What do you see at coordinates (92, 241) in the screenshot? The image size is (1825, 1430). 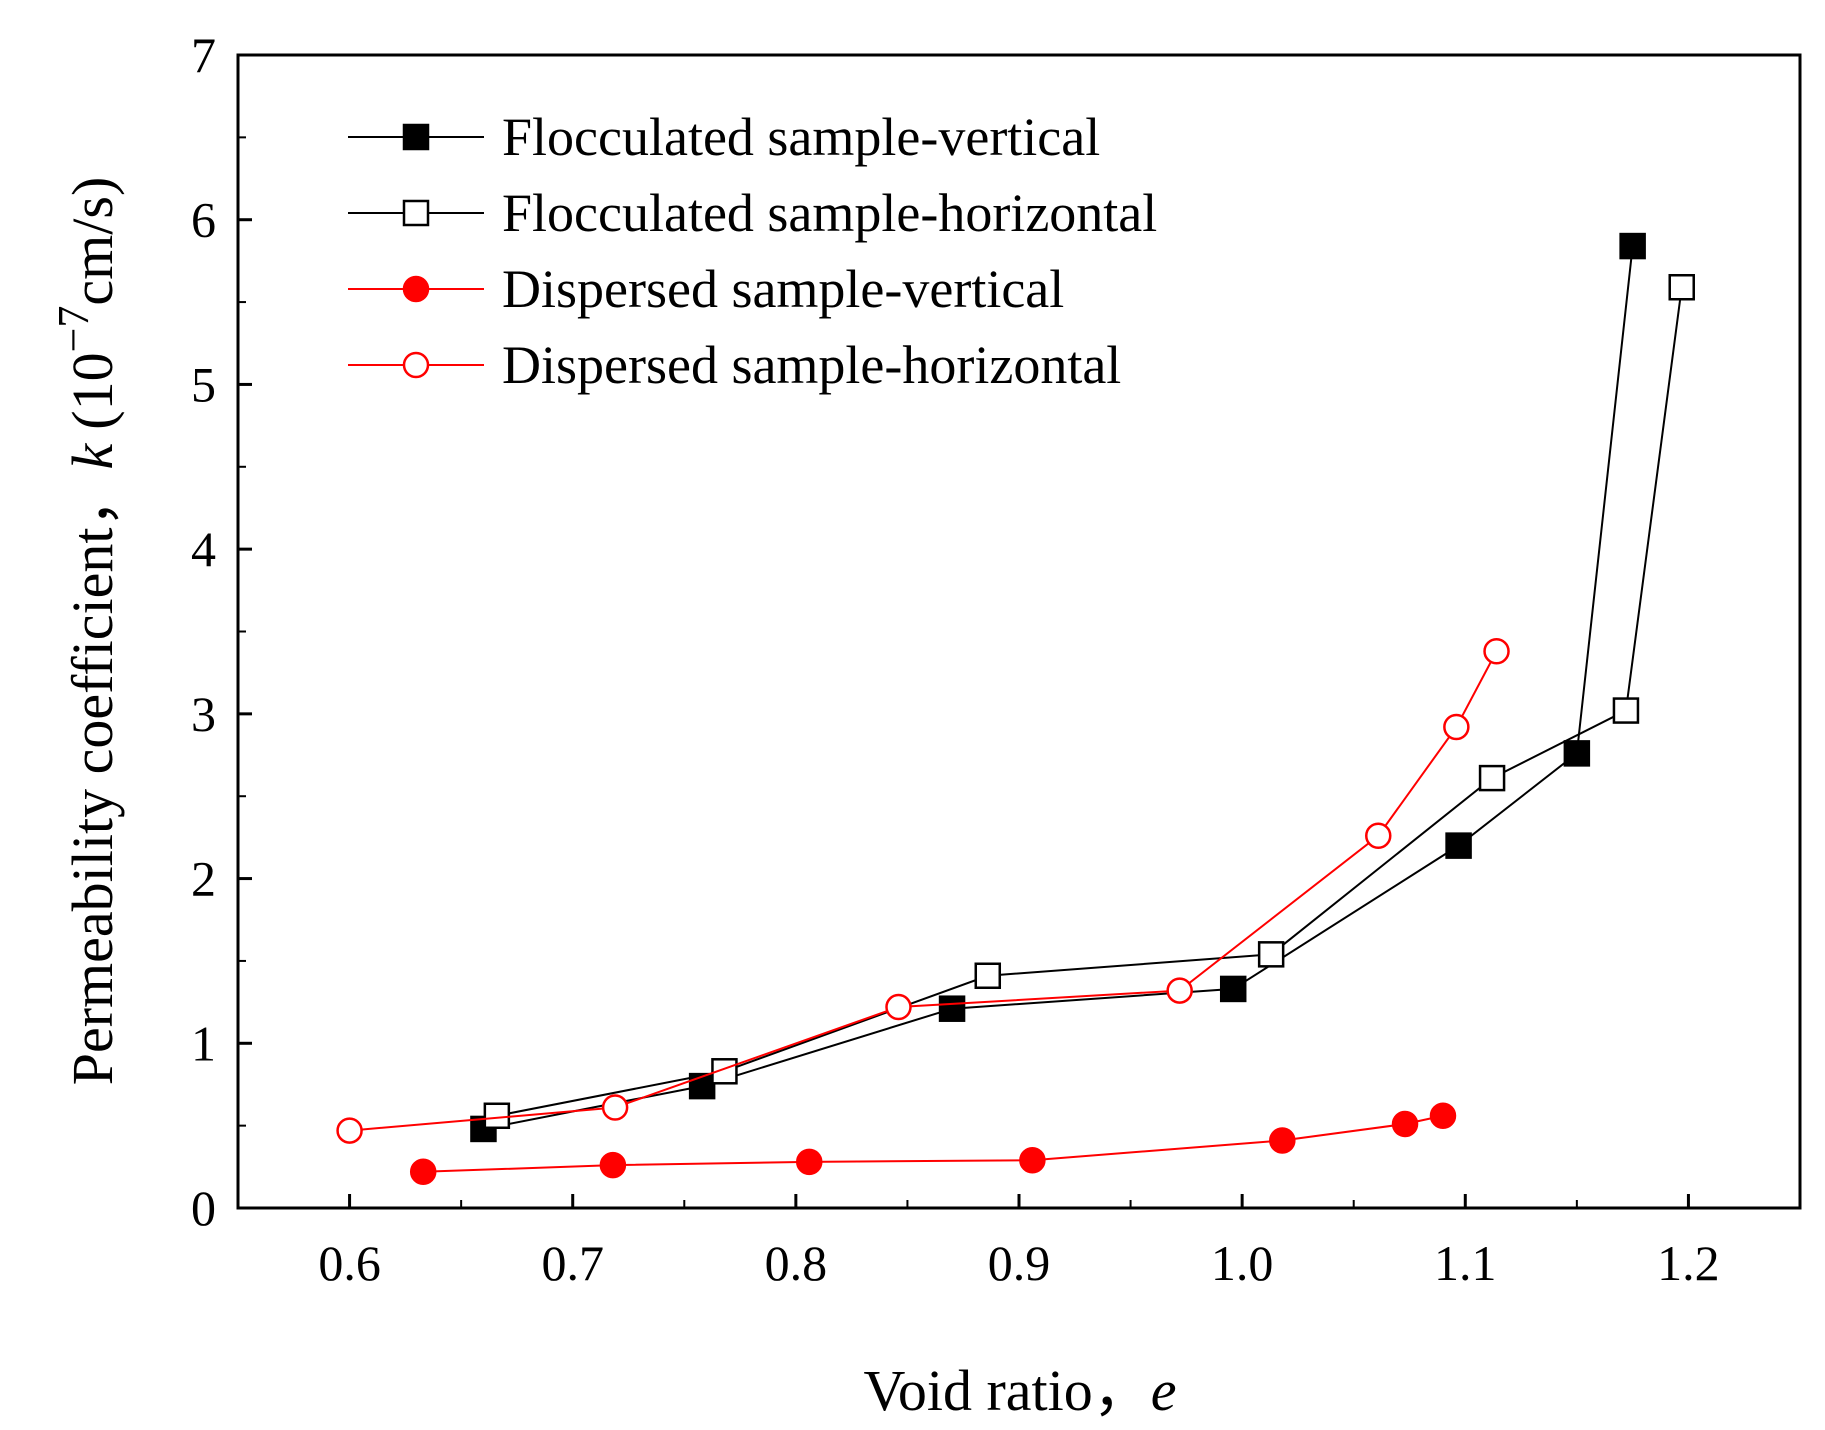 I see `y-axis-unit-close: cm/s)` at bounding box center [92, 241].